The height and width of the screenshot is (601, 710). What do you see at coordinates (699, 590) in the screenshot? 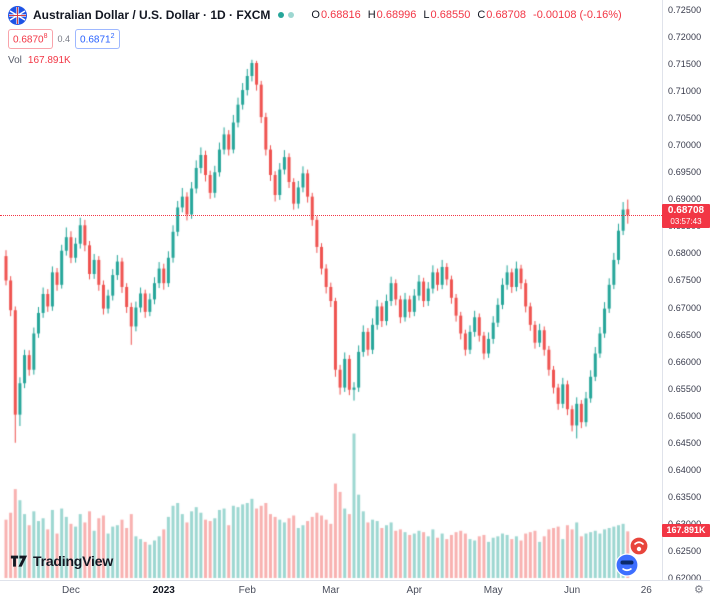
I see `time-axis-settings-gear-icon: ⚙` at bounding box center [699, 590].